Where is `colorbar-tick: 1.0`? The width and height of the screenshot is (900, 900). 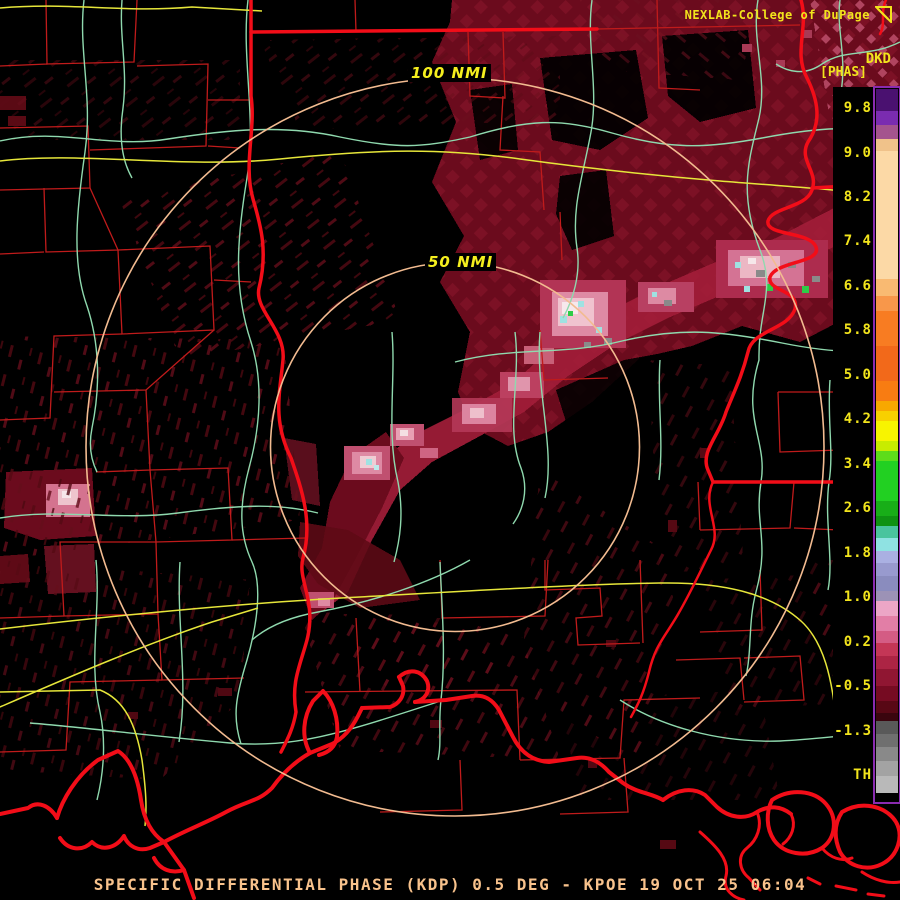 colorbar-tick: 1.0 is located at coordinates (857, 597).